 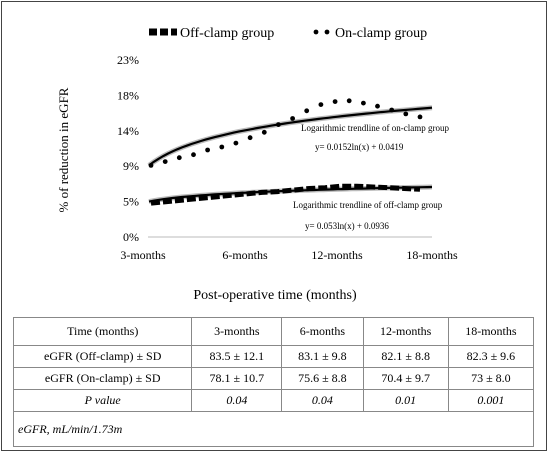 What do you see at coordinates (347, 226) in the screenshot?
I see `trendline-equation-off-clamp: y= 0.053ln(x) + 0.0936` at bounding box center [347, 226].